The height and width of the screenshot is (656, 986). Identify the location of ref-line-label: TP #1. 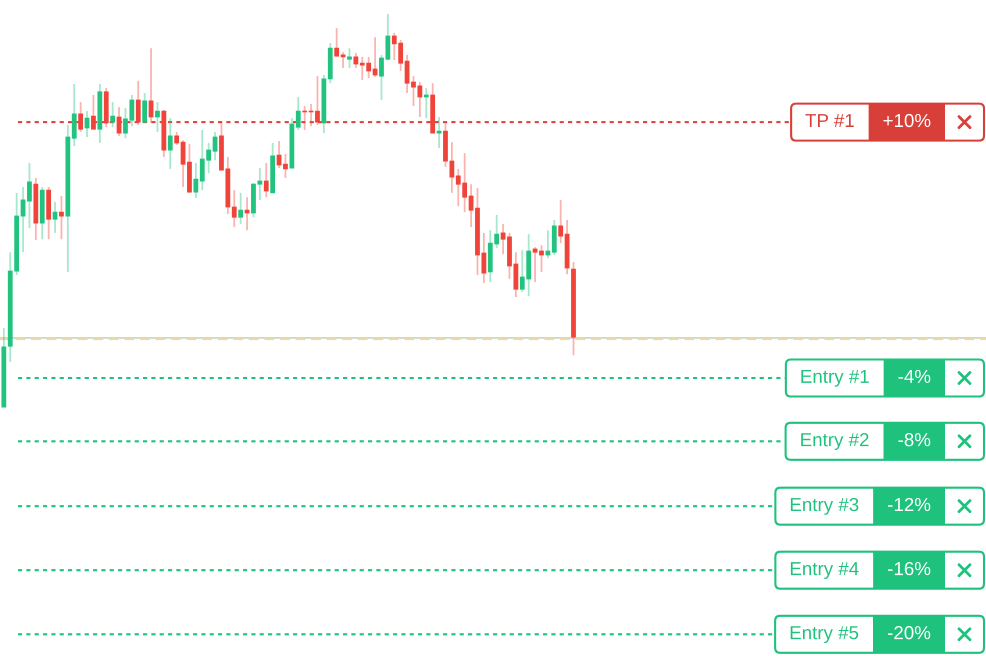
(829, 120).